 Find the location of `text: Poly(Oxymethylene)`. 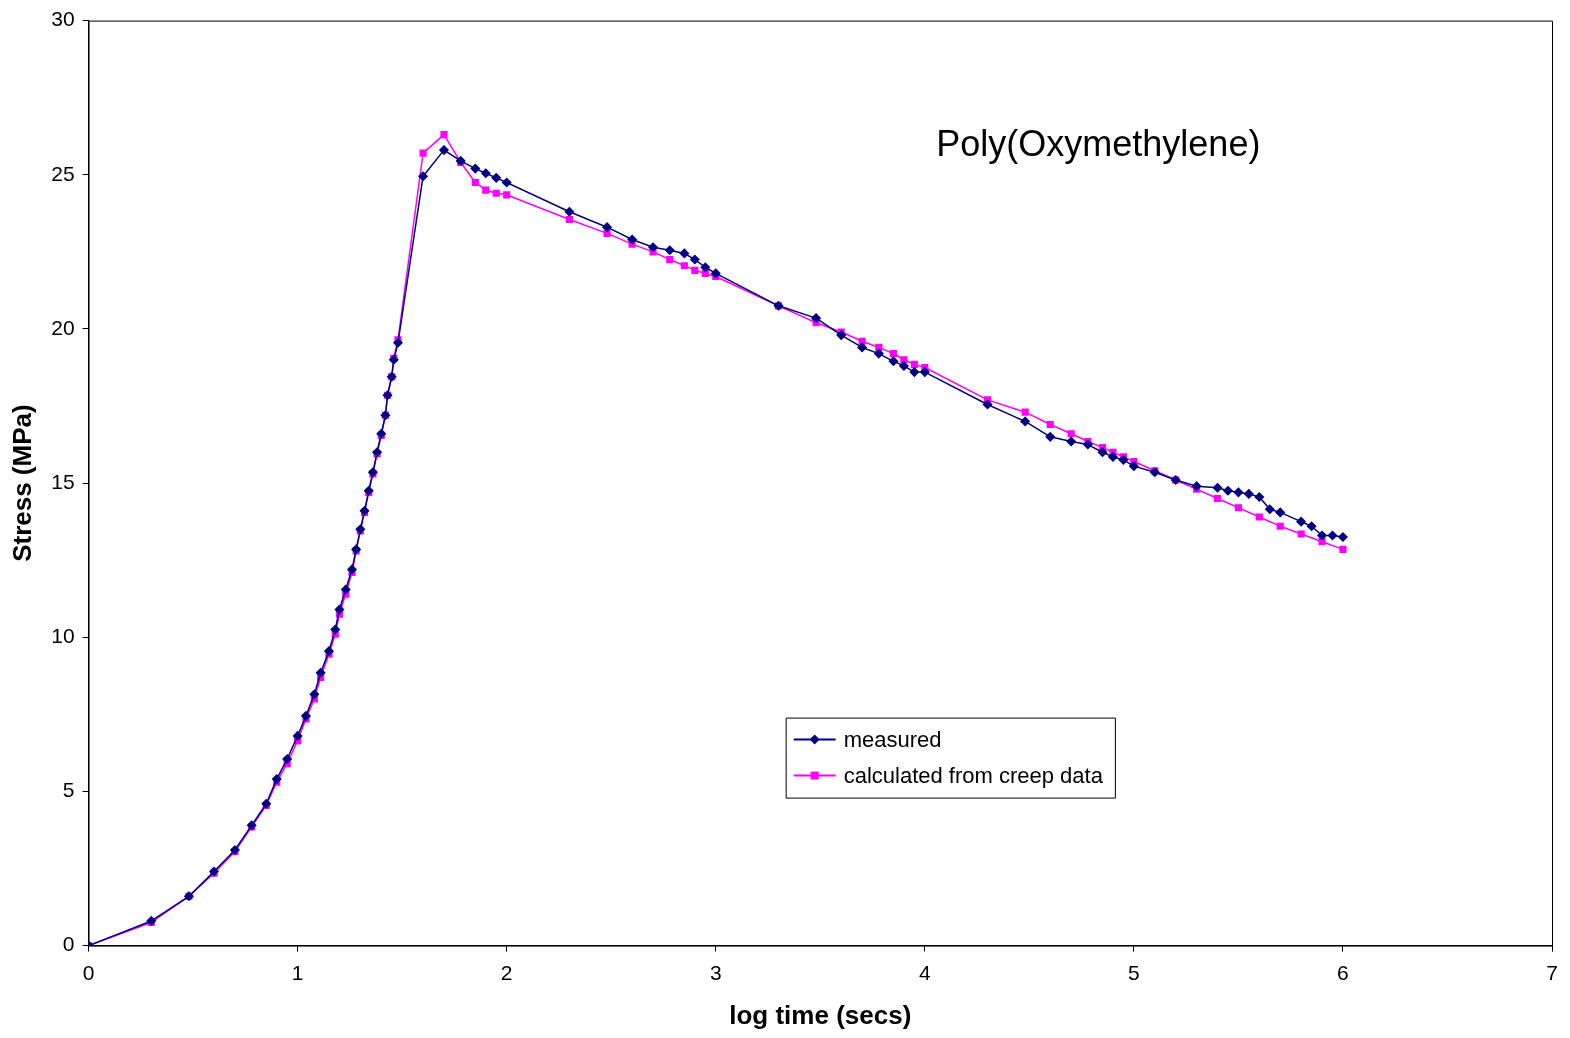

text: Poly(Oxymethylene) is located at coordinates (1098, 143).